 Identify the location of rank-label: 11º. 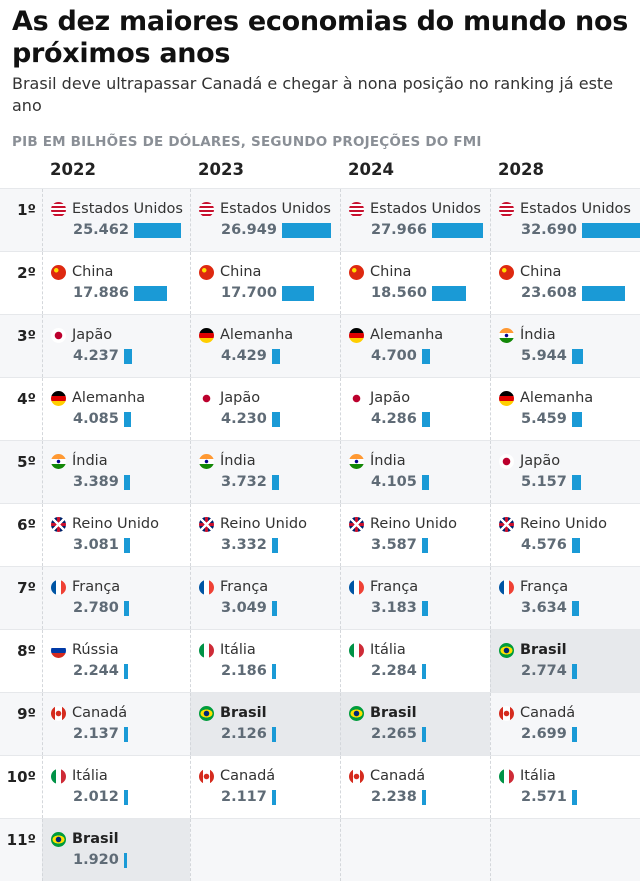
(21, 840).